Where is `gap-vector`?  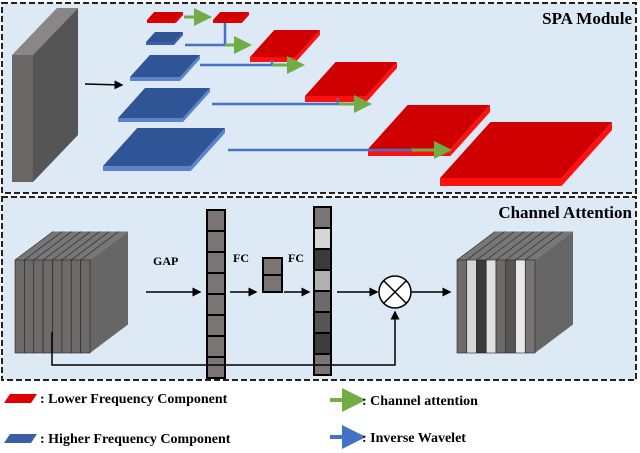 gap-vector is located at coordinates (216, 294).